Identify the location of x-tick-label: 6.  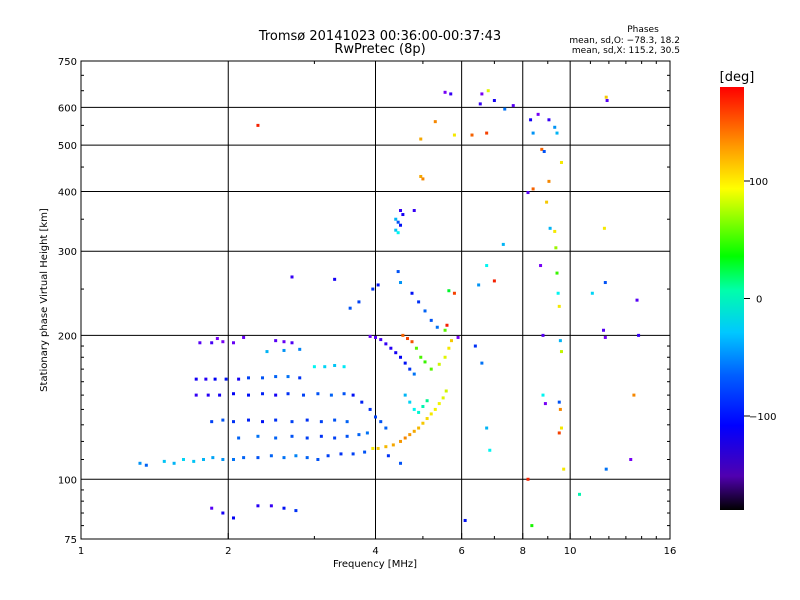
(461, 551).